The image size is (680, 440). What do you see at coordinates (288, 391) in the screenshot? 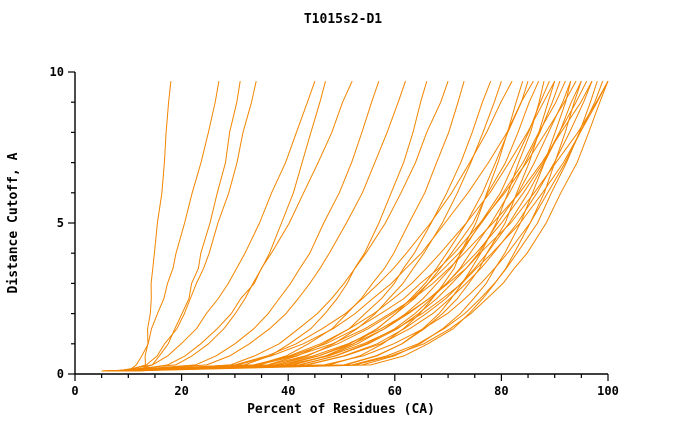
I see `x-tick-label: 40` at bounding box center [288, 391].